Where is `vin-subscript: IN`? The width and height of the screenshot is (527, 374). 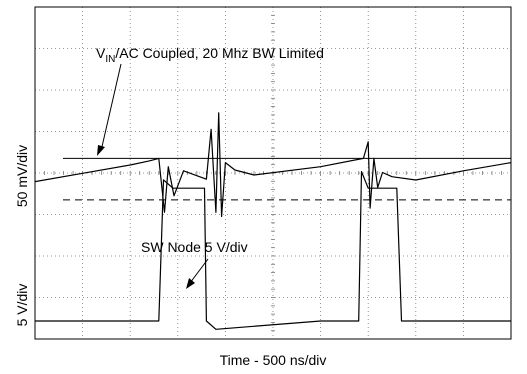 vin-subscript: IN is located at coordinates (110, 59).